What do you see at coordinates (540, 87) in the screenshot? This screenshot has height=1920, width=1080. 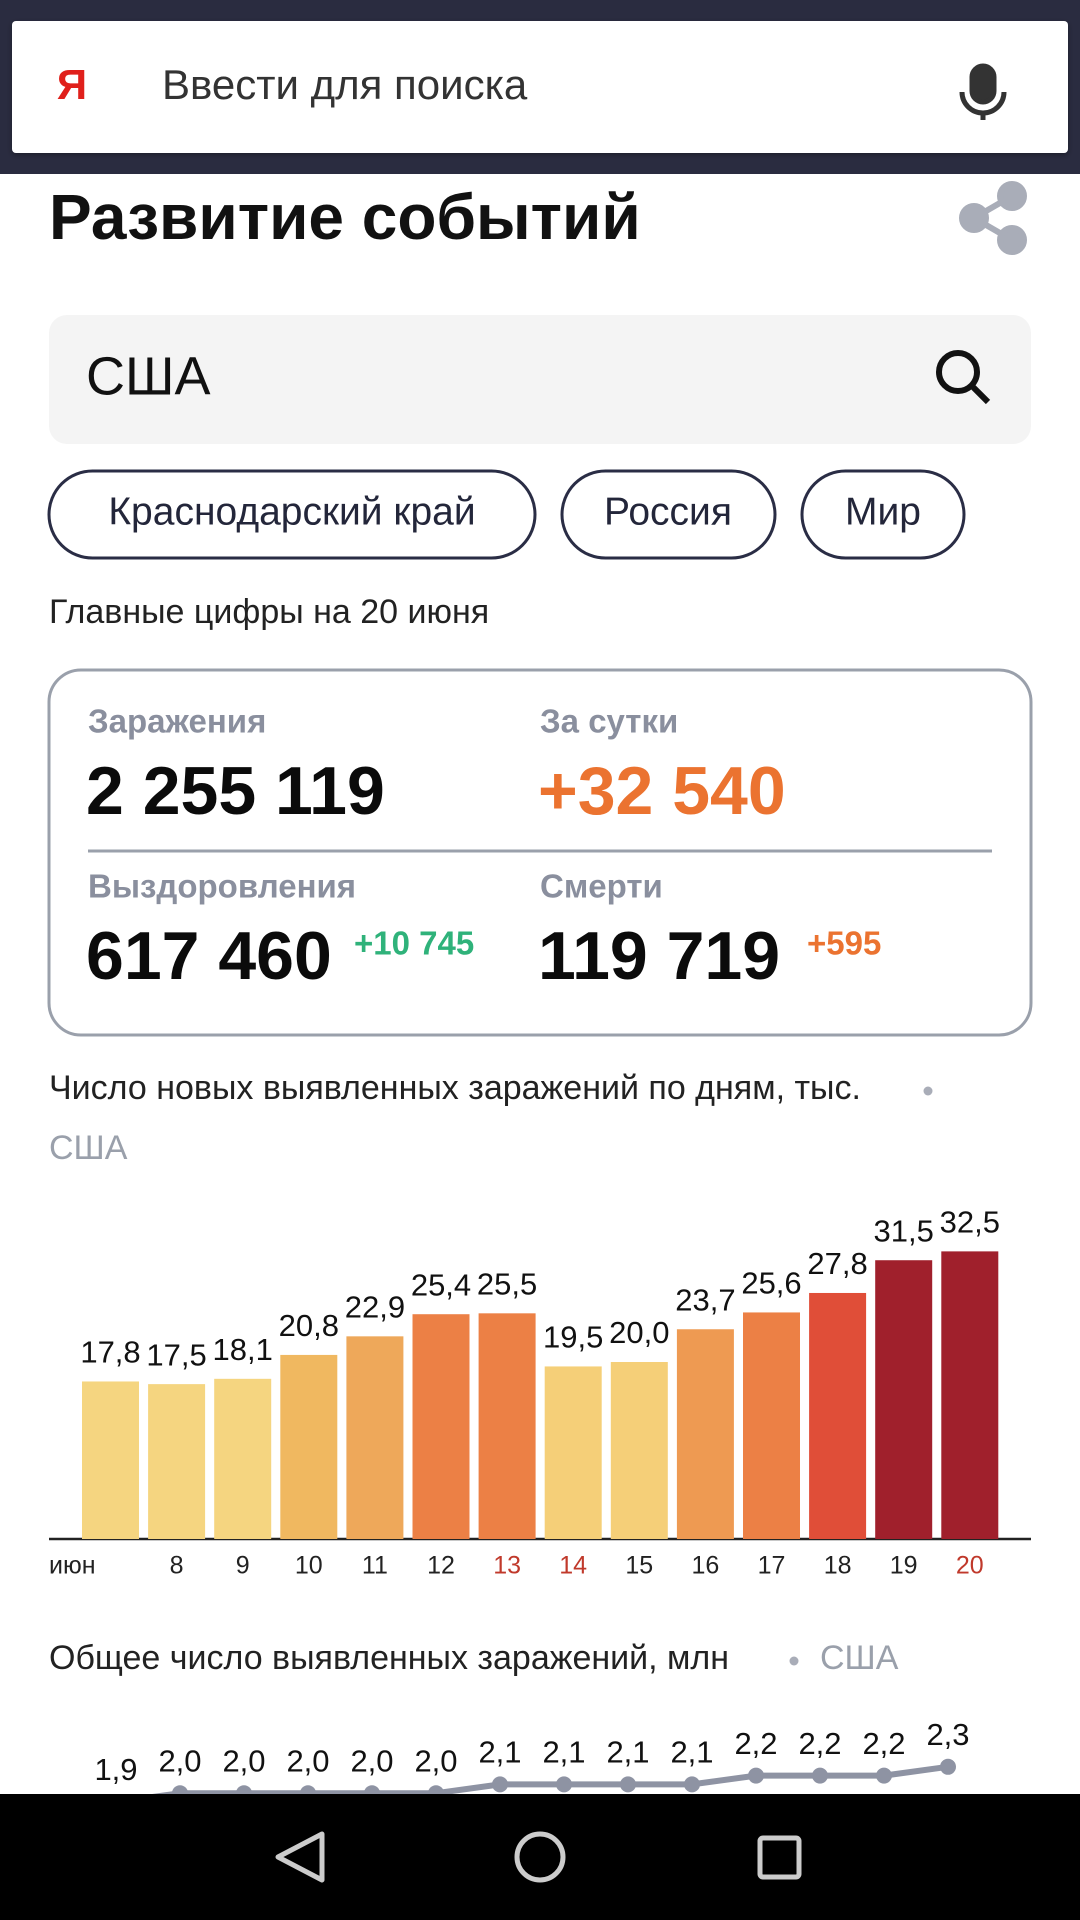 I see `search-box` at bounding box center [540, 87].